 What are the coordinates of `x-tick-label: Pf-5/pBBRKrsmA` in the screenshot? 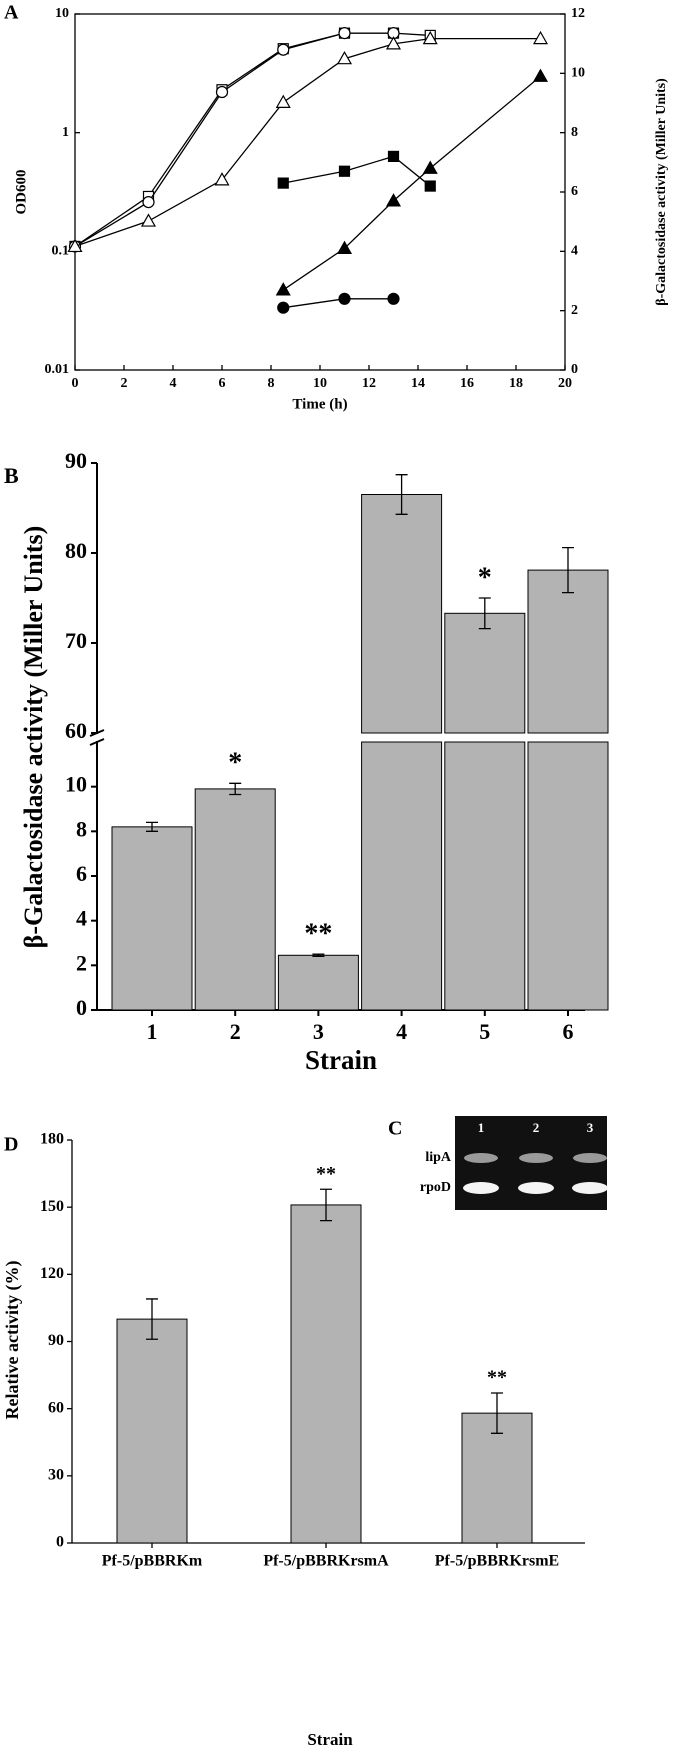 It's located at (326, 1561).